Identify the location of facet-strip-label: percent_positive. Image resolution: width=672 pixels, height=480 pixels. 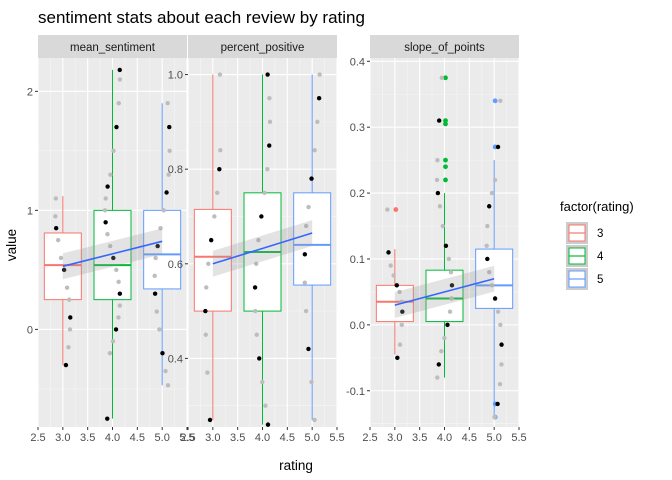
(263, 48).